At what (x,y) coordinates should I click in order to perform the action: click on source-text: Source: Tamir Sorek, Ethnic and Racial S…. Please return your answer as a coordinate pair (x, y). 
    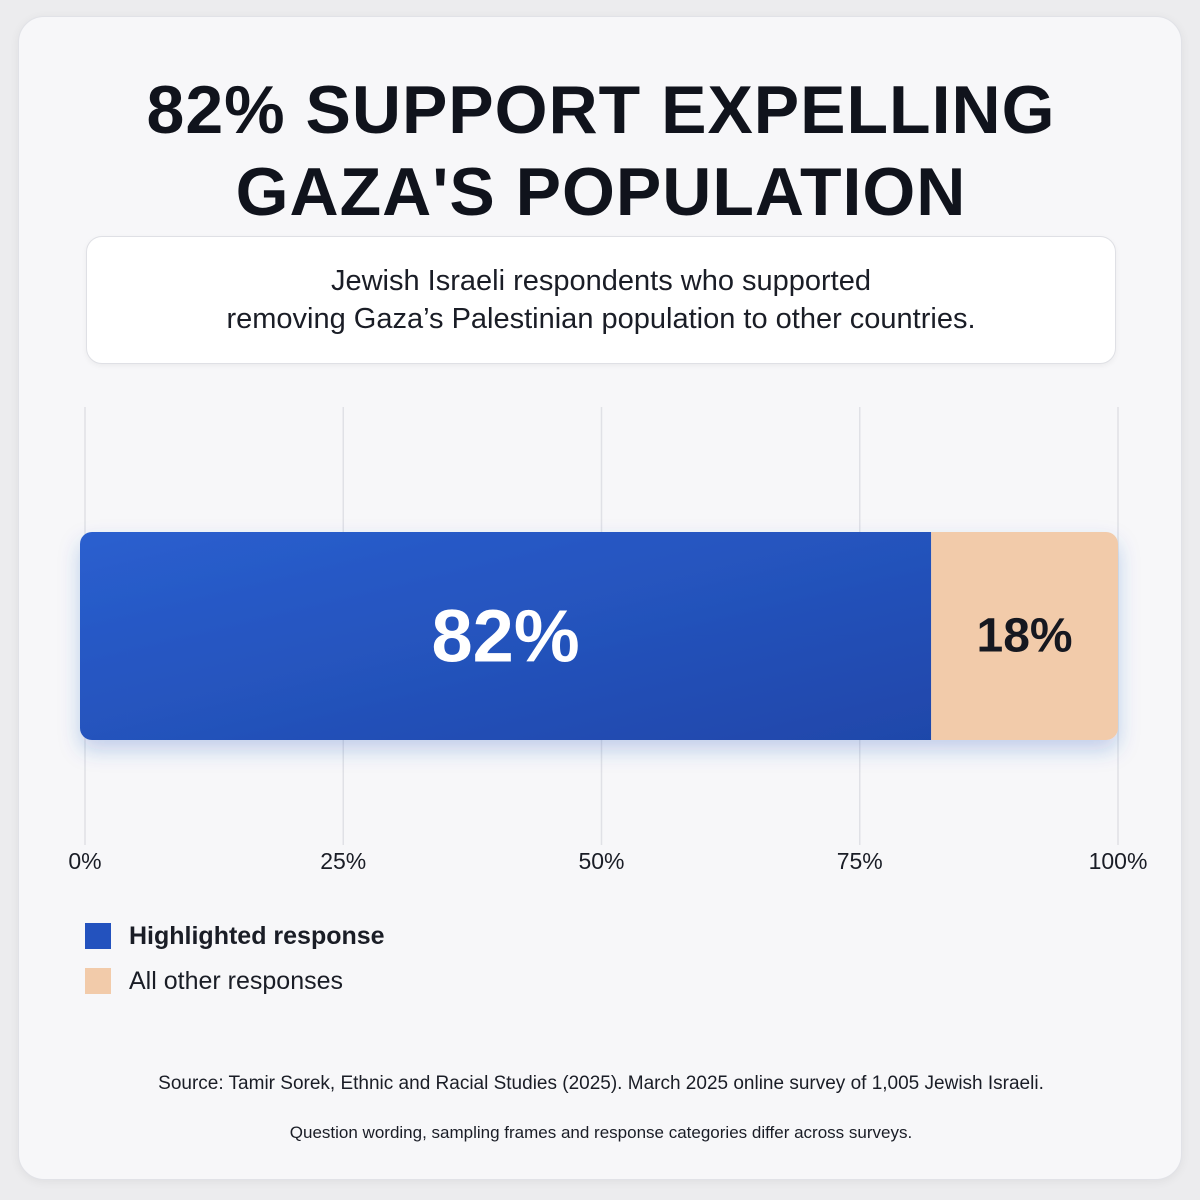
    Looking at the image, I should click on (601, 1083).